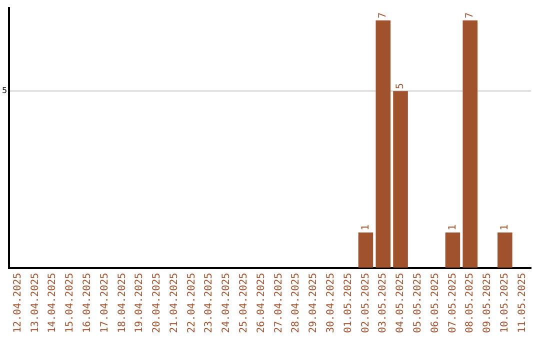 This screenshot has height=340, width=540. What do you see at coordinates (400, 86) in the screenshot?
I see `data-label: 5` at bounding box center [400, 86].